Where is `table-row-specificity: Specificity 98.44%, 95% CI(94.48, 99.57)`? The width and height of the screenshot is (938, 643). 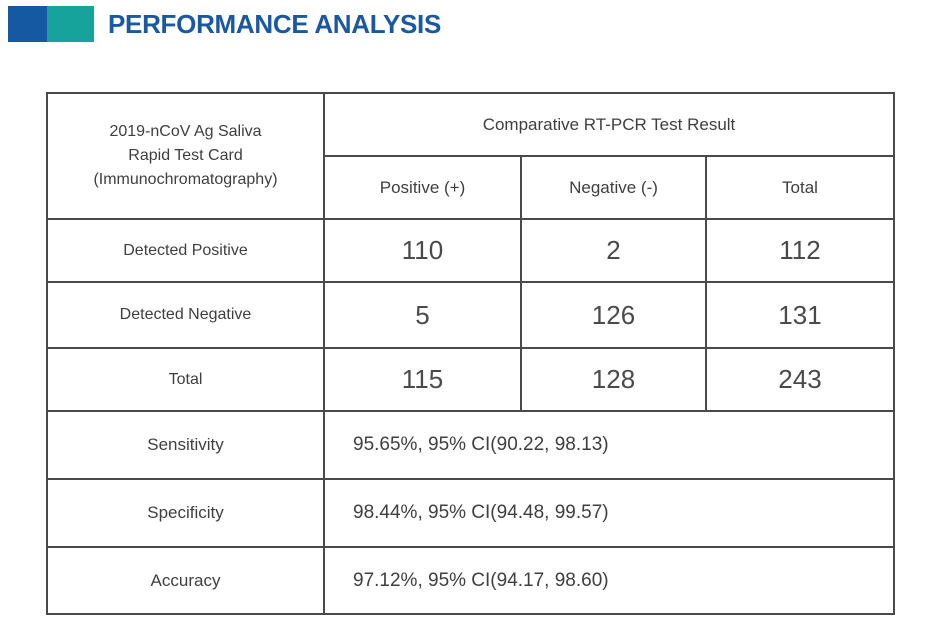
table-row-specificity: Specificity 98.44%, 95% CI(94.48, 99.57) is located at coordinates (470, 513).